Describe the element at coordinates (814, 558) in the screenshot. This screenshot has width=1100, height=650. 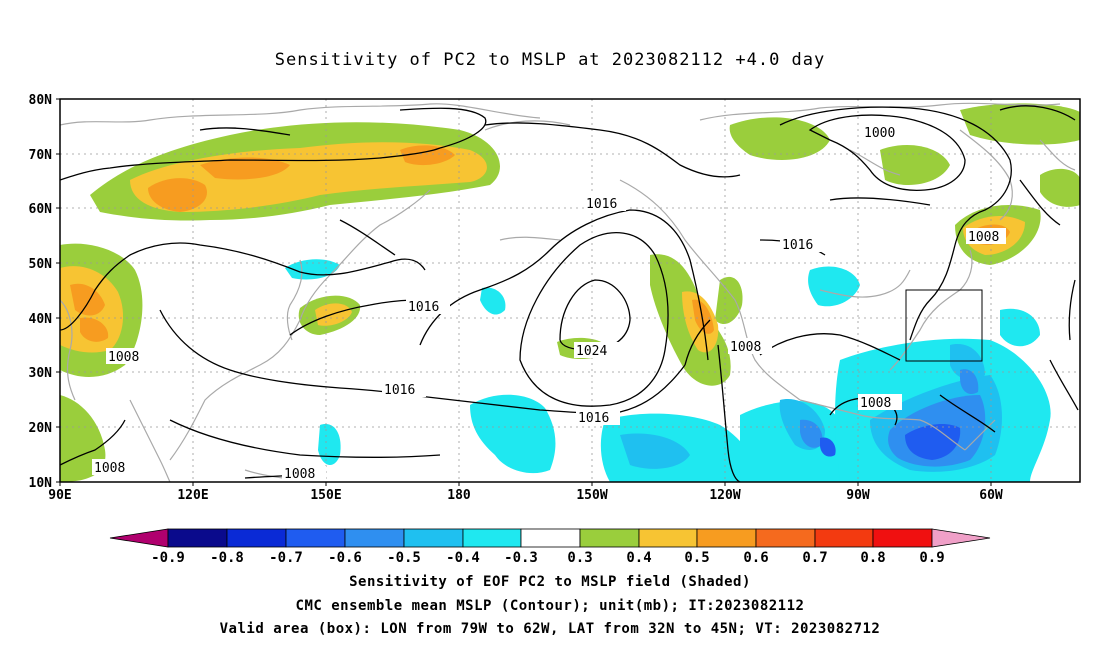
I see `colorbar-label: 0.7` at that location.